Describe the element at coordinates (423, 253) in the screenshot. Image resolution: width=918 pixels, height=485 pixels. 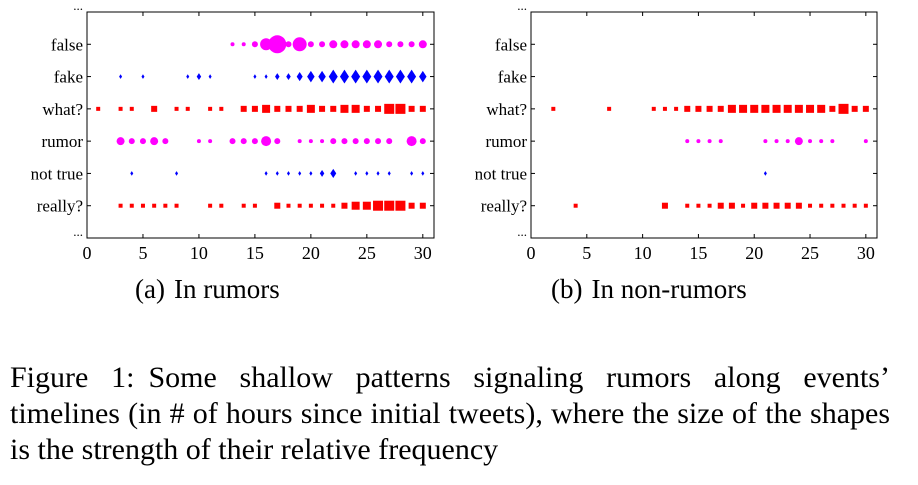
I see `x-tick-label: 30` at that location.